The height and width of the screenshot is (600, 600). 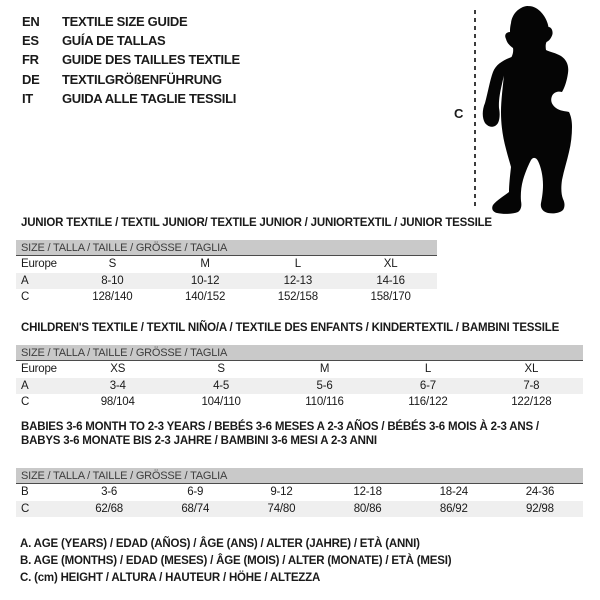 I want to click on cell: 14-16, so click(x=390, y=280).